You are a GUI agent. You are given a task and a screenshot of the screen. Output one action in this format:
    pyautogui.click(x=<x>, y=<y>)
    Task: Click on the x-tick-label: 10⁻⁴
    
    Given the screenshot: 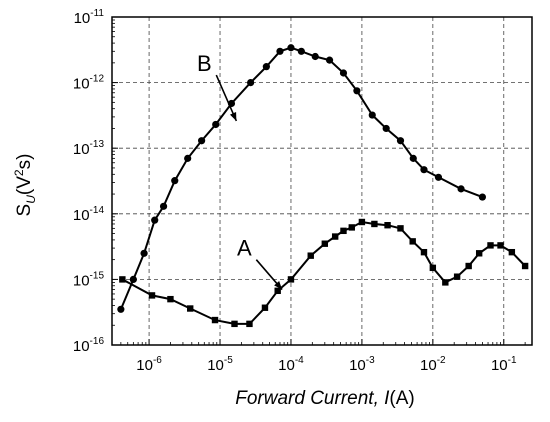 What is the action you would take?
    pyautogui.click(x=291, y=364)
    